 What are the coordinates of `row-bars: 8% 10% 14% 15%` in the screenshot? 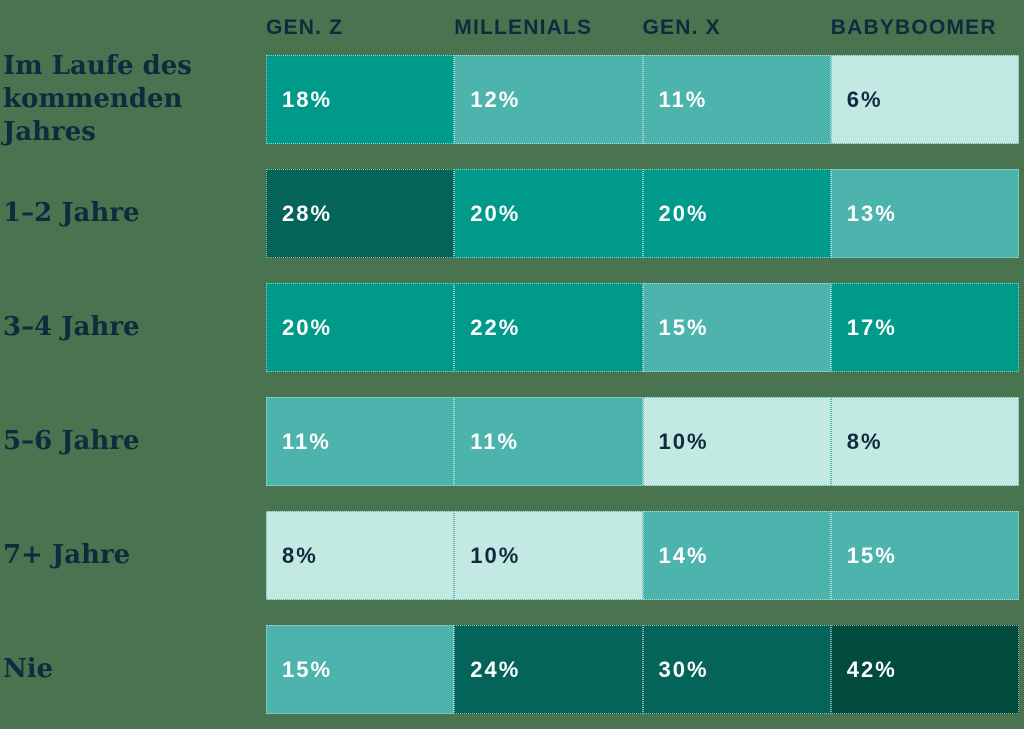 It's located at (642, 555).